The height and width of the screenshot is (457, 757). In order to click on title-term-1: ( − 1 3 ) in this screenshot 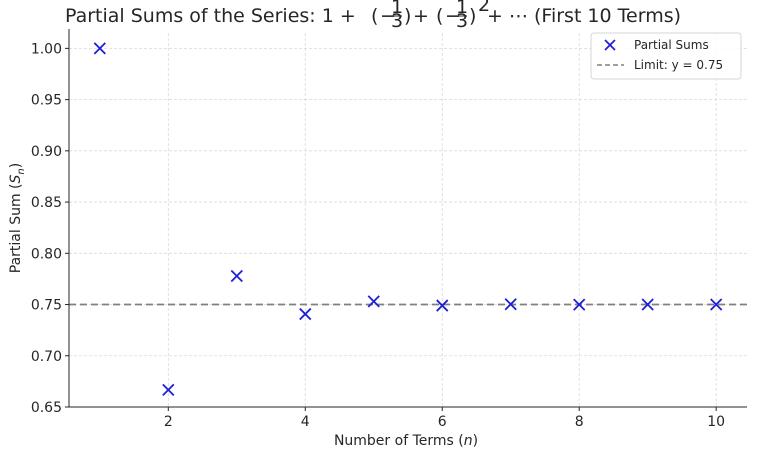, I will do `click(391, 16)`.